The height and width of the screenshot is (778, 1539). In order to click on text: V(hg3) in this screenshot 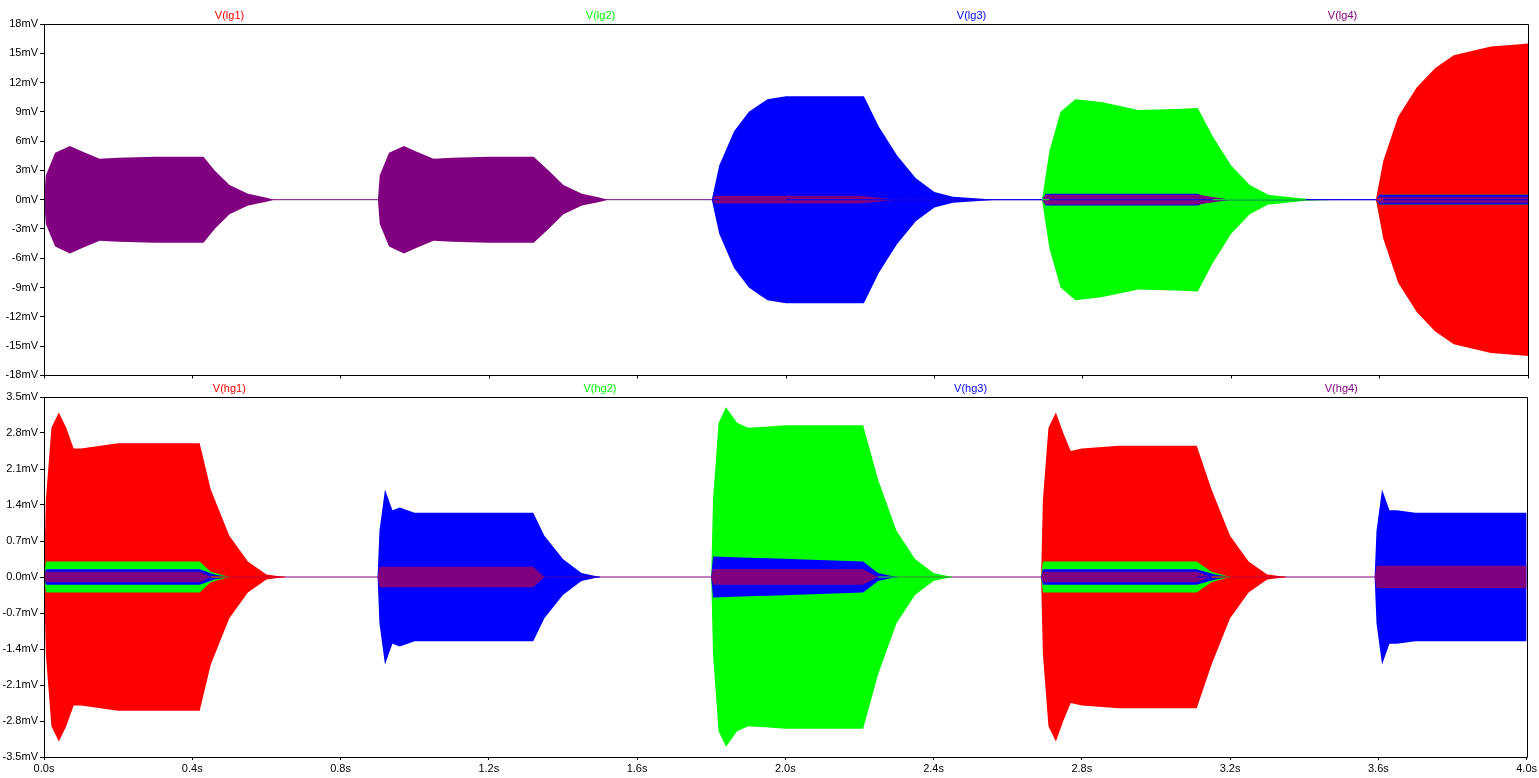, I will do `click(971, 387)`.